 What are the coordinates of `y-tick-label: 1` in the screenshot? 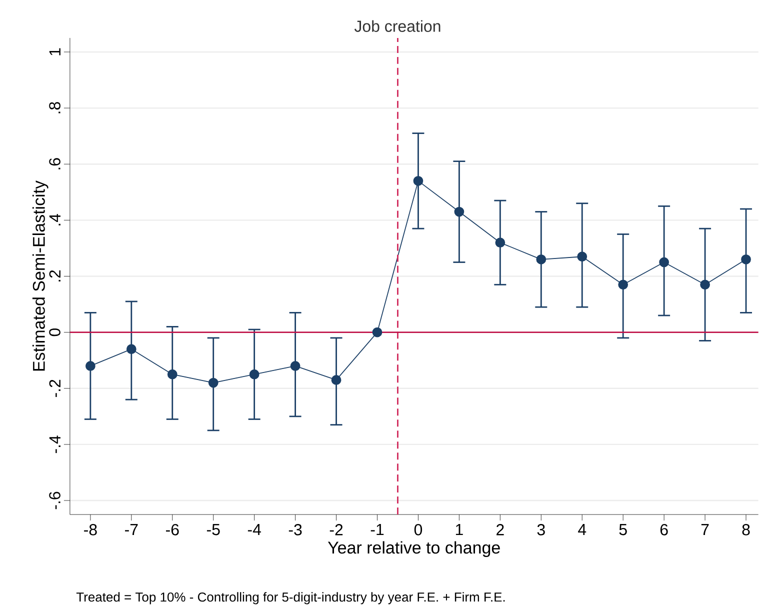 It's located at (54, 51).